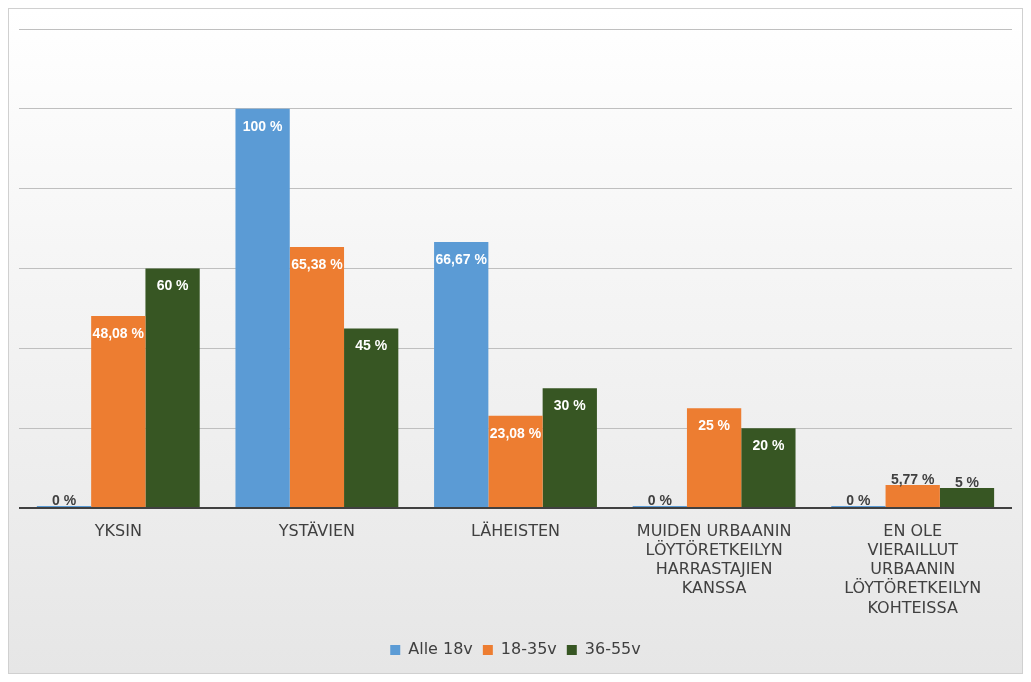 Image resolution: width=1031 pixels, height=682 pixels. Describe the element at coordinates (316, 530) in the screenshot. I see `x-tick-label: YSTÄVIEN` at that location.